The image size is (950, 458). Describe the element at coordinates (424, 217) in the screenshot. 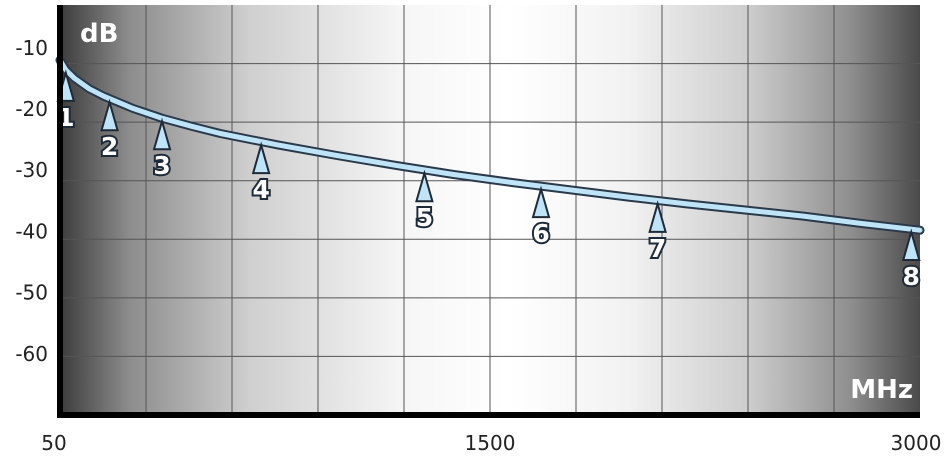

I see `marker-label: 5` at that location.